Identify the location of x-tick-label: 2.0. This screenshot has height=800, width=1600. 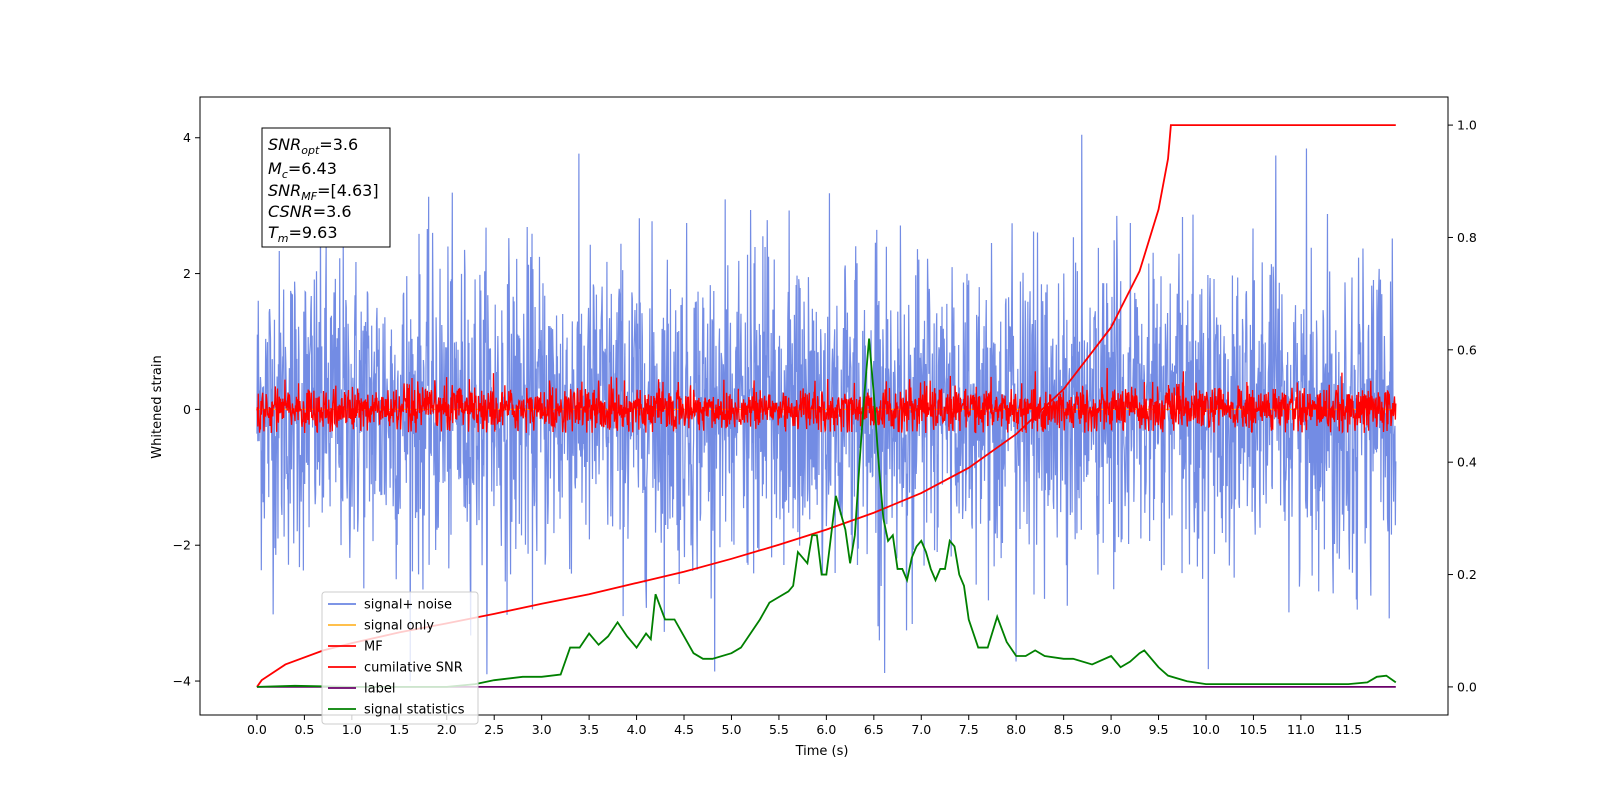
(447, 729).